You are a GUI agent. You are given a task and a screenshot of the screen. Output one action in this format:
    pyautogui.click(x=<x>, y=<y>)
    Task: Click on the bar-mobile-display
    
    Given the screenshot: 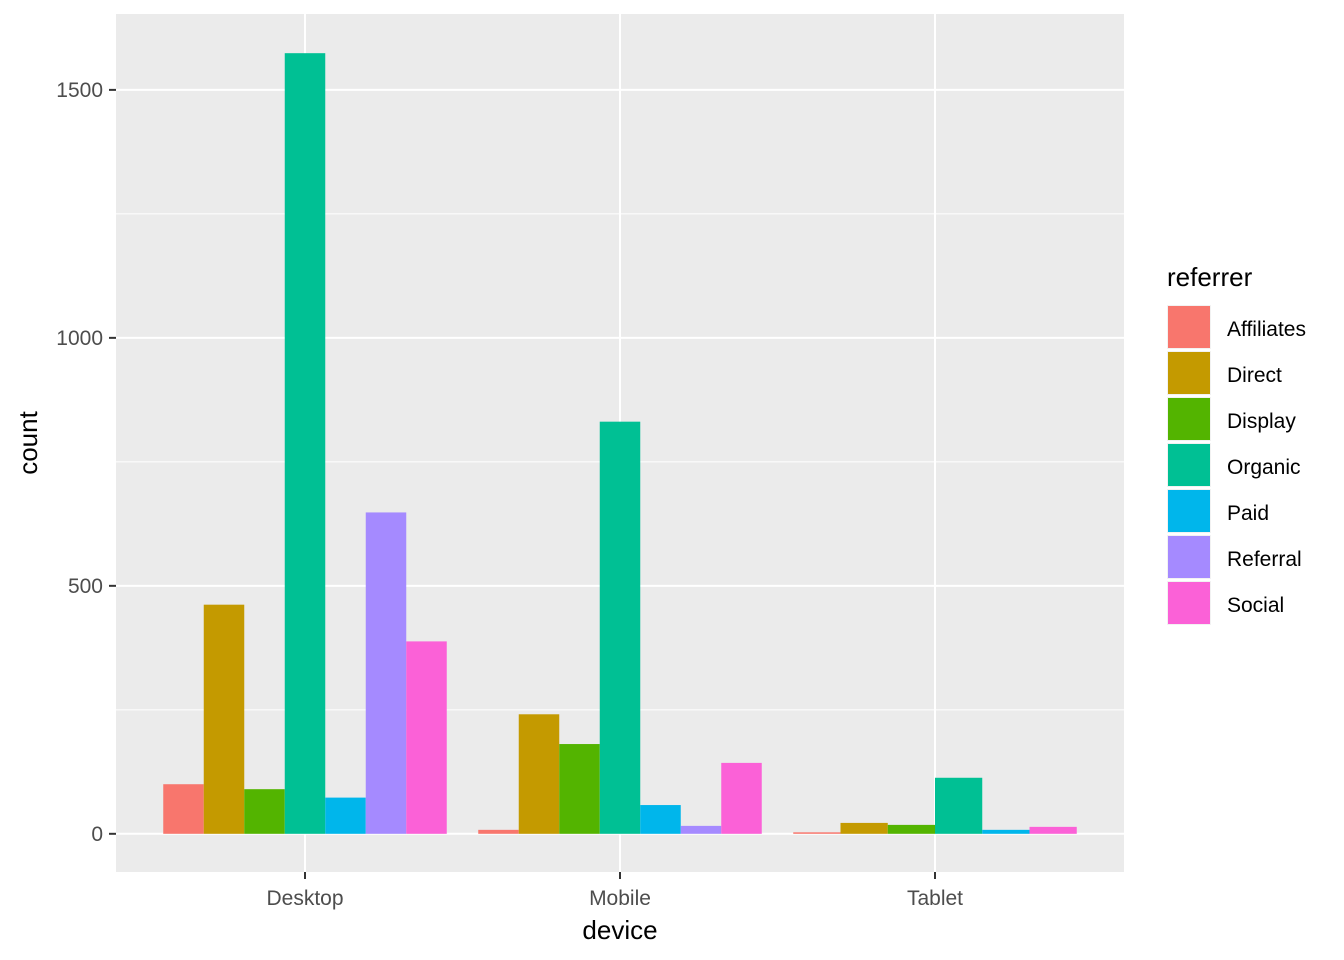 What is the action you would take?
    pyautogui.click(x=579, y=789)
    